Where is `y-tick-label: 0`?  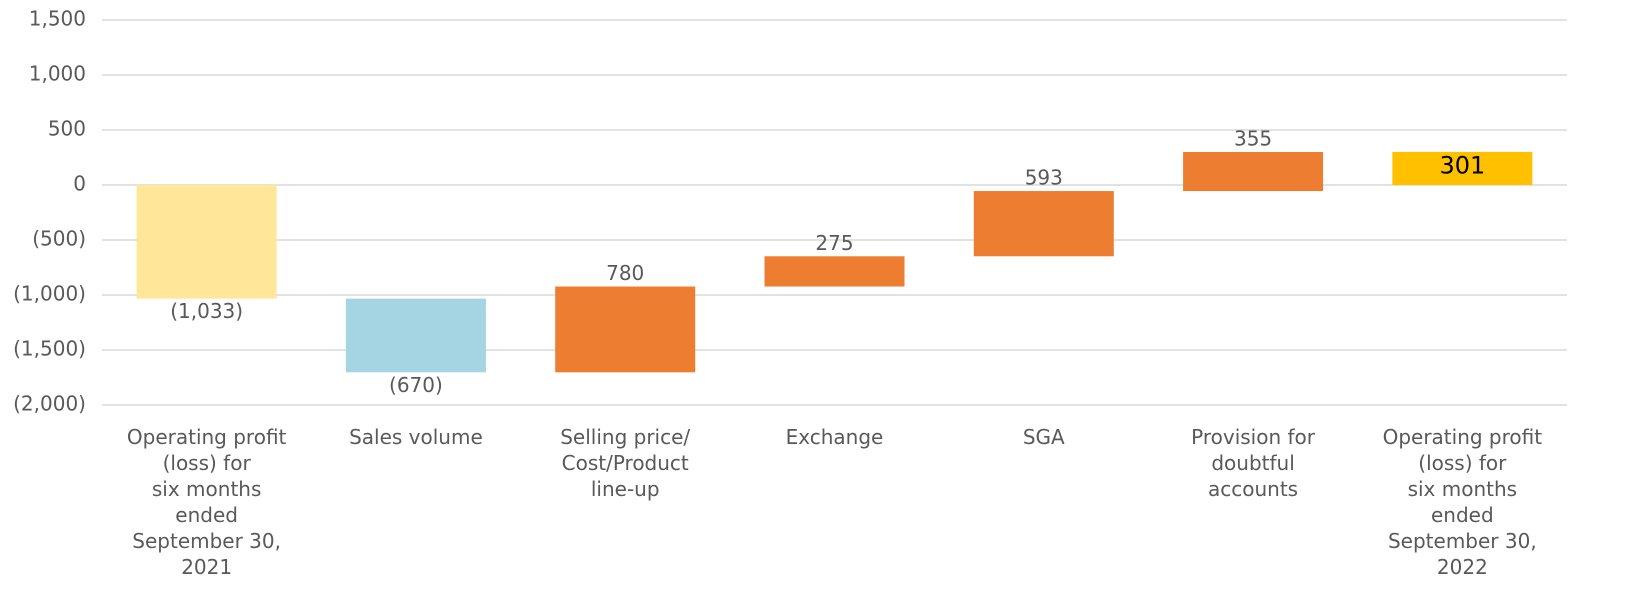
y-tick-label: 0 is located at coordinates (79, 184).